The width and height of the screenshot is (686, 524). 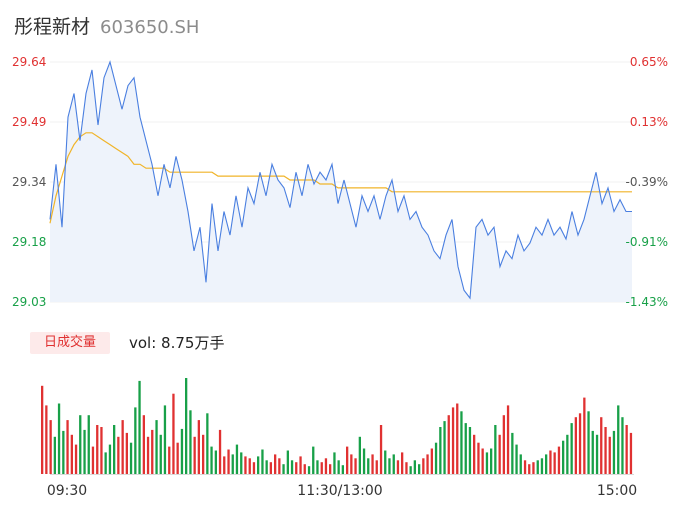 I want to click on time-axis: 09:30 11:30/13:00 15:00, so click(x=342, y=491).